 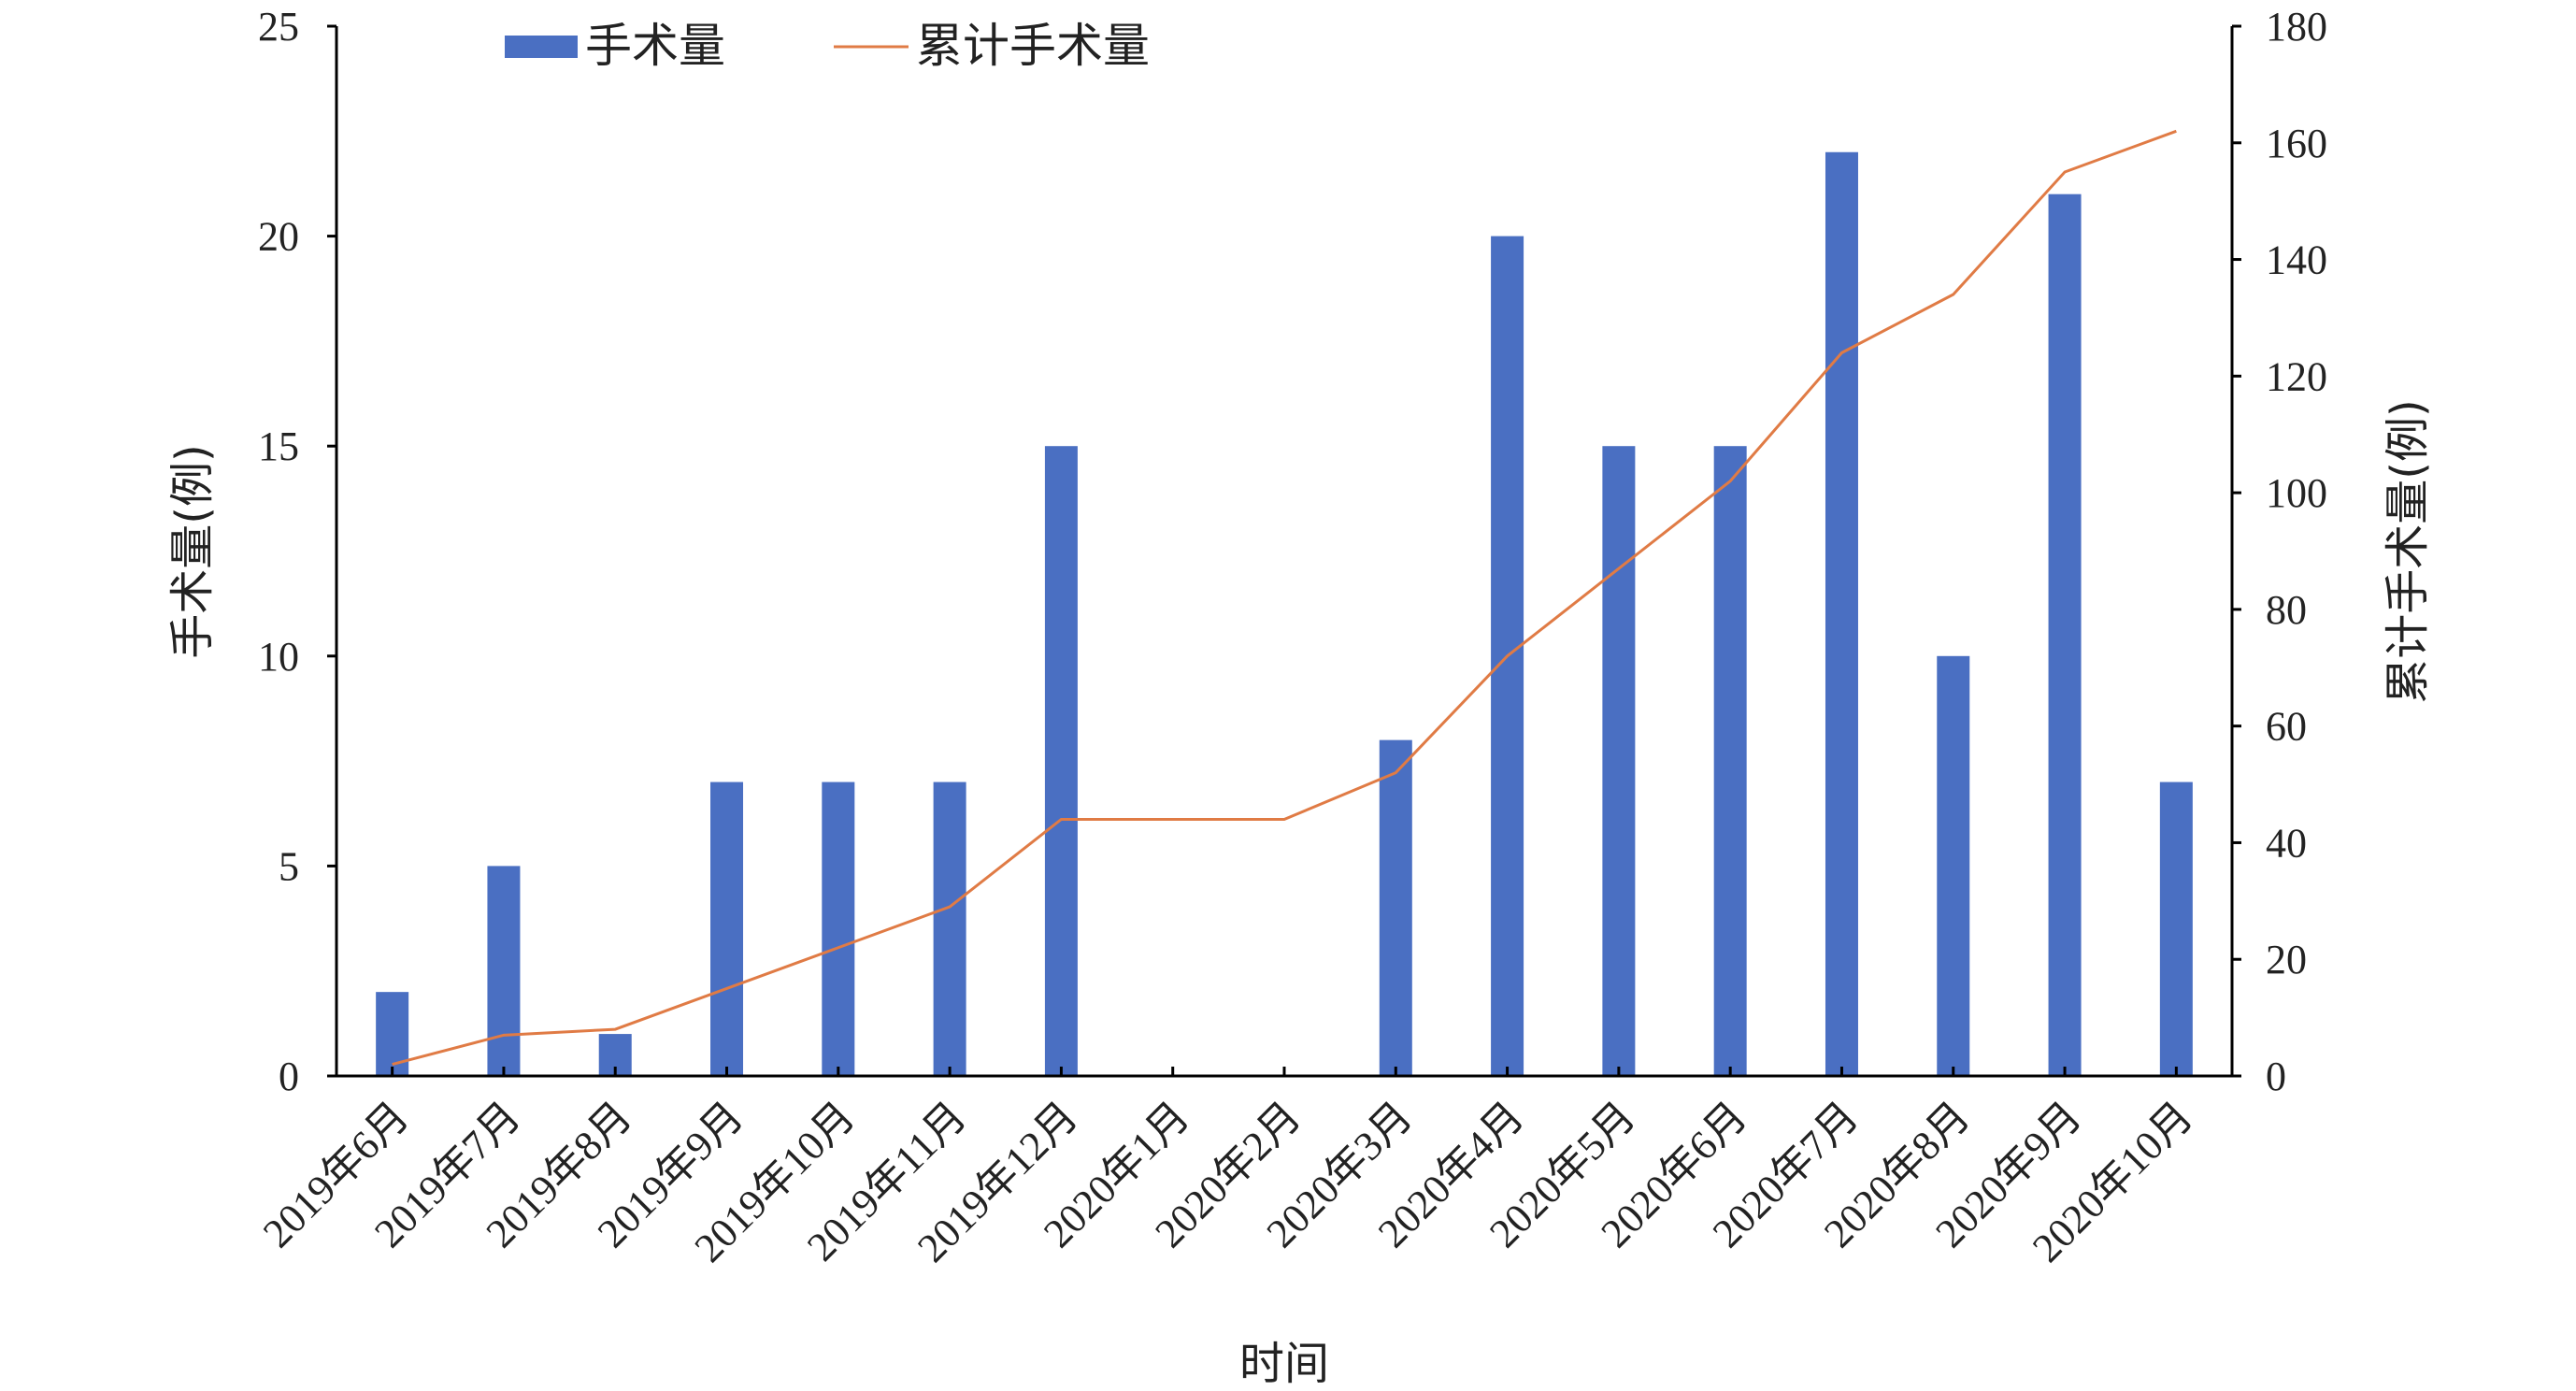 What do you see at coordinates (2286, 610) in the screenshot?
I see `right-tick-label: 80` at bounding box center [2286, 610].